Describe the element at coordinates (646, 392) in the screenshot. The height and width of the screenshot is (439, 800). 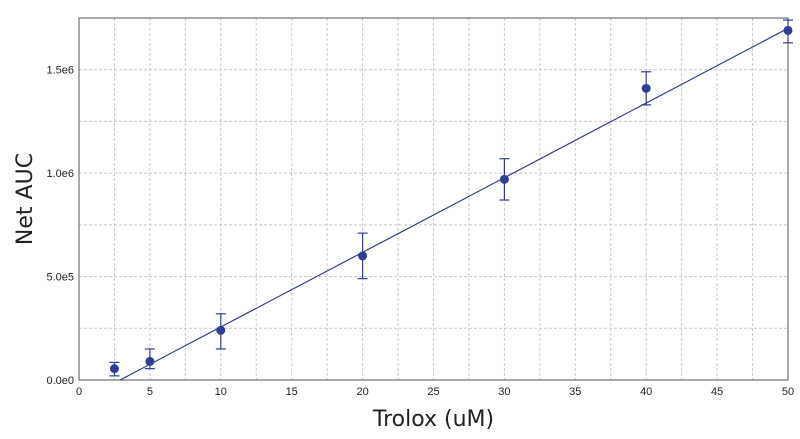
I see `x-tick-label: 40` at that location.